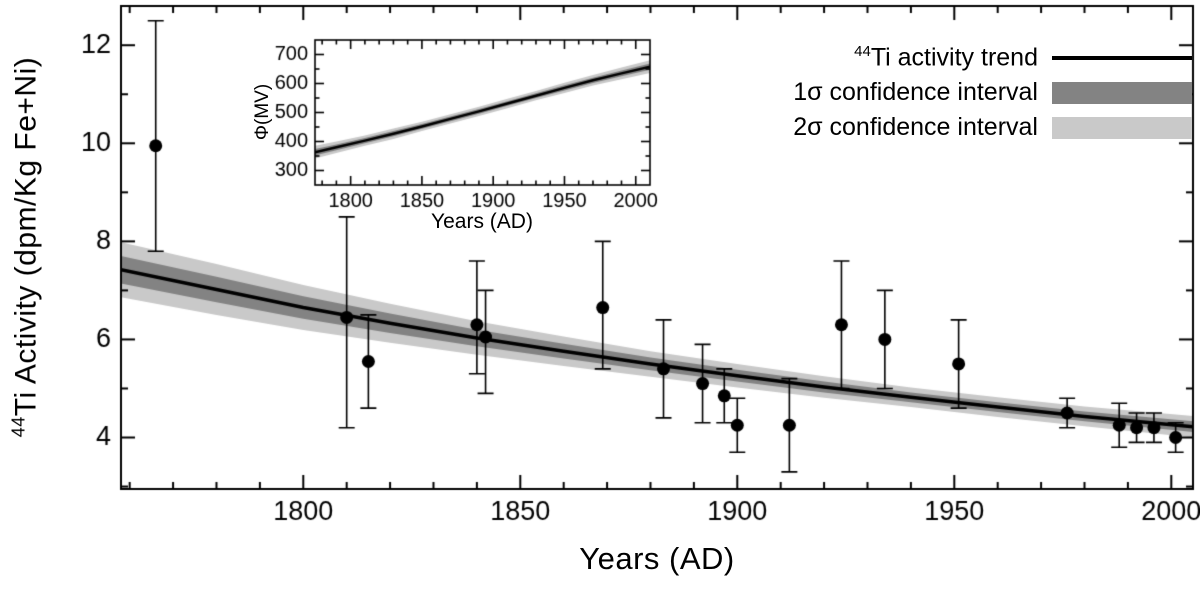  Describe the element at coordinates (1122, 127) in the screenshot. I see `2sigma-band-swatch` at that location.